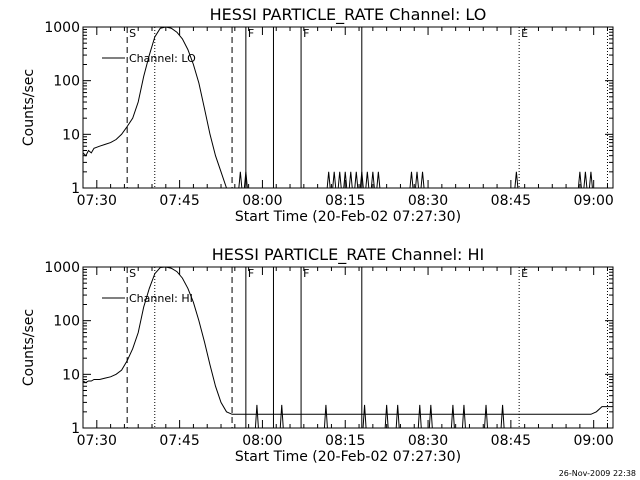  What do you see at coordinates (597, 473) in the screenshot?
I see `footer-timestamp: 26-Nov-2009 22:38` at bounding box center [597, 473].